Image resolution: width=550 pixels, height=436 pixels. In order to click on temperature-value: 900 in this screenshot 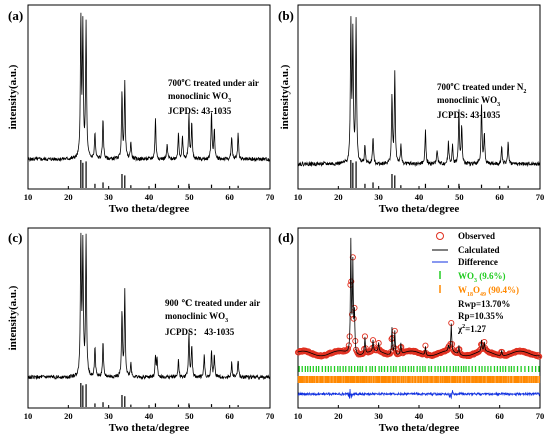, I will do `click(172, 303)`.